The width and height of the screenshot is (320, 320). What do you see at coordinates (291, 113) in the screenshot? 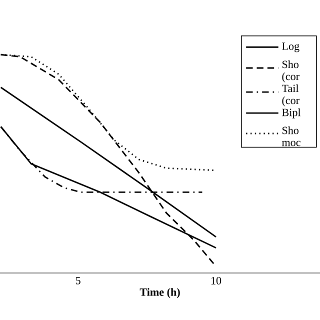
I see `legend-label: Bipl` at bounding box center [291, 113].